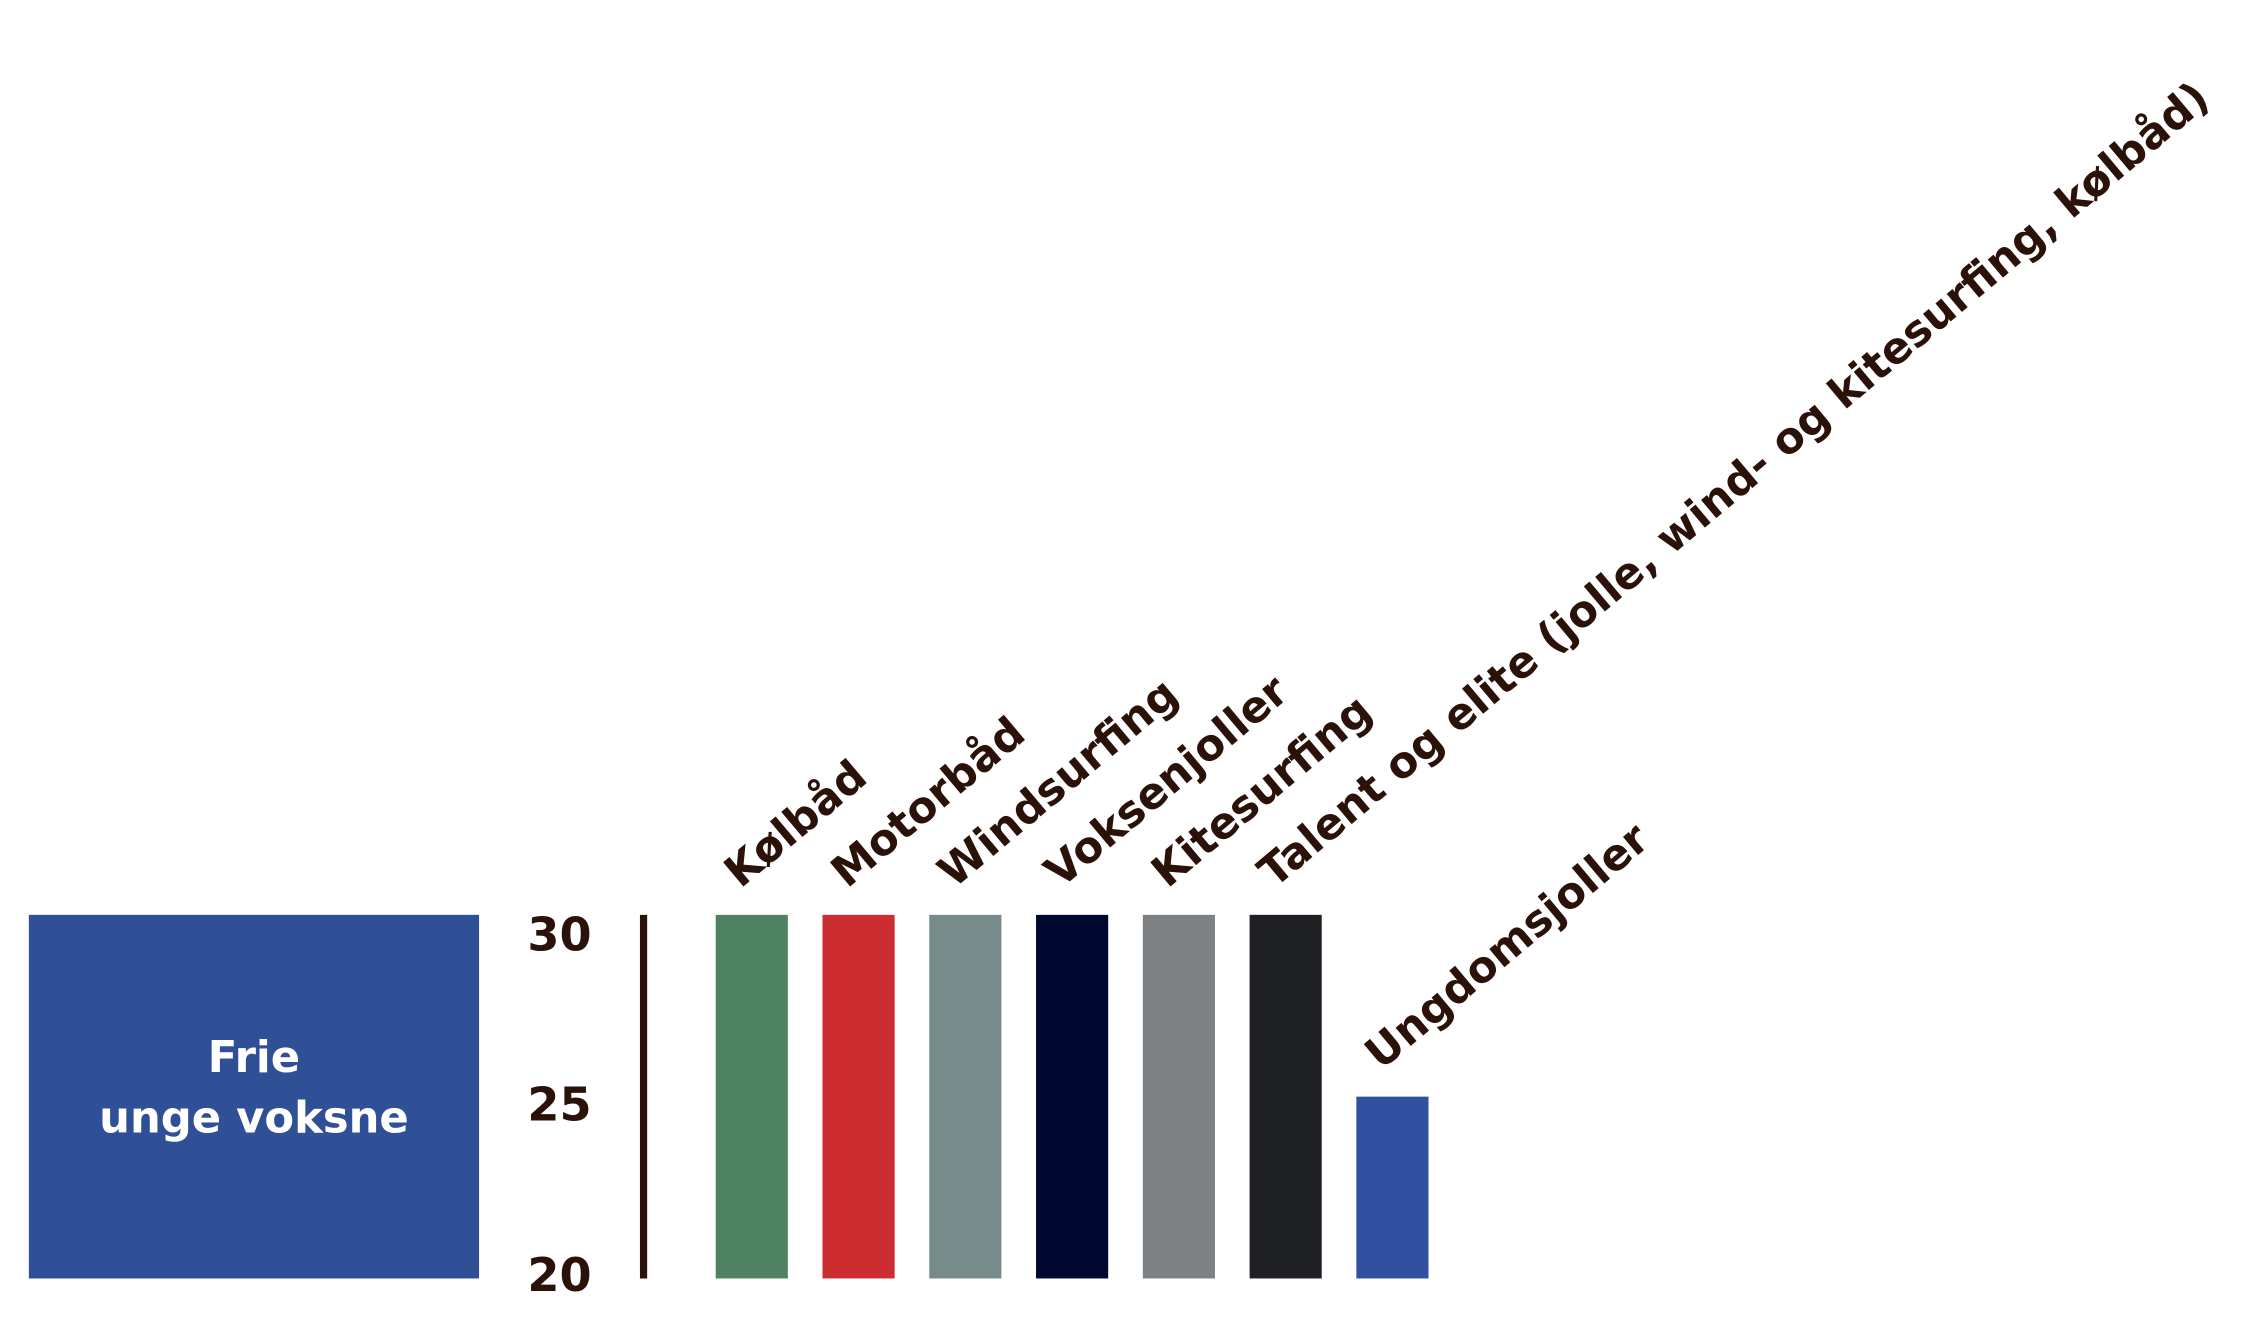  Describe the element at coordinates (559, 1105) in the screenshot. I see `y-tick-label: 25` at that location.